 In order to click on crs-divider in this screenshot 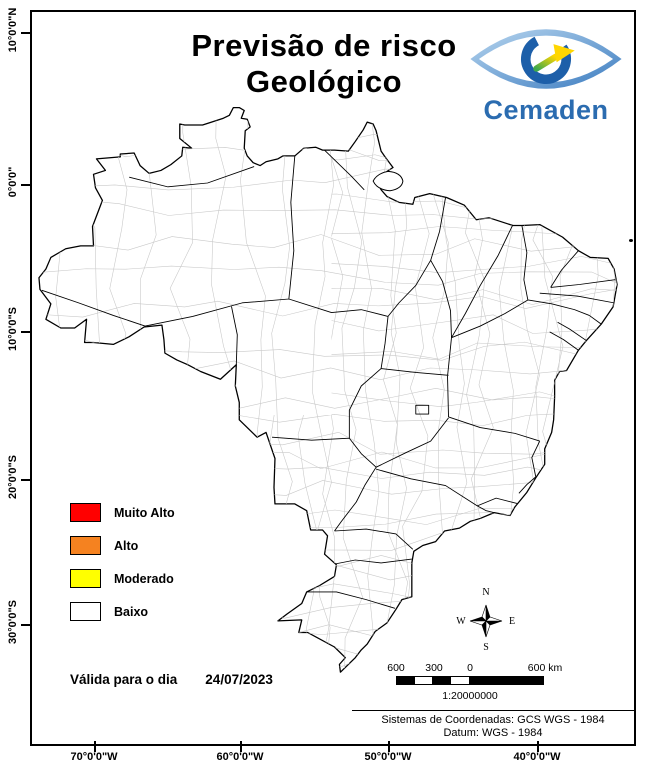, I will do `click(493, 710)`.